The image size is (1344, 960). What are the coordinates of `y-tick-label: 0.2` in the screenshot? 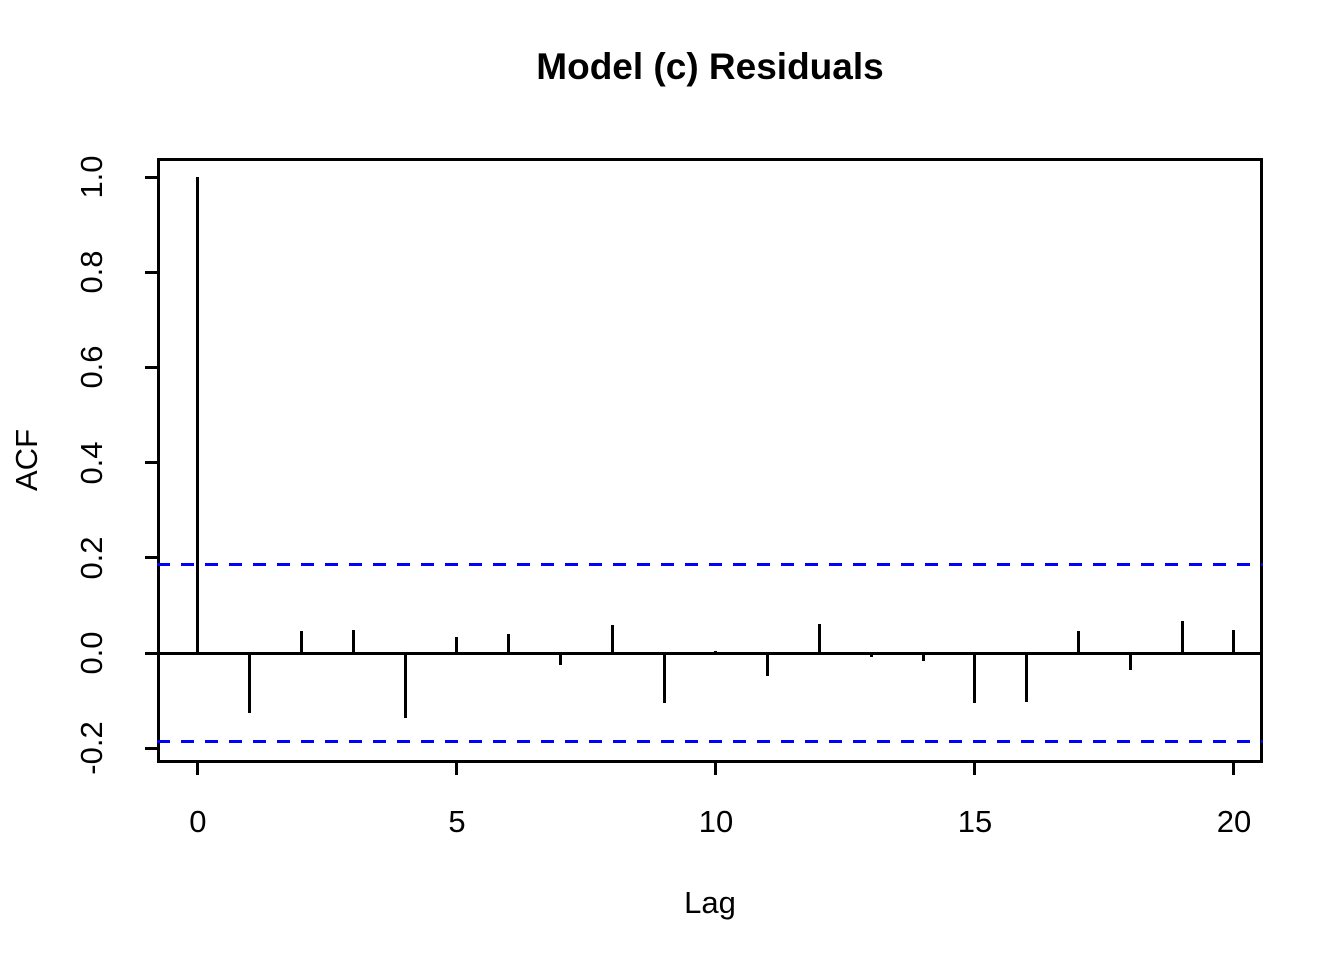 It's located at (91, 558).